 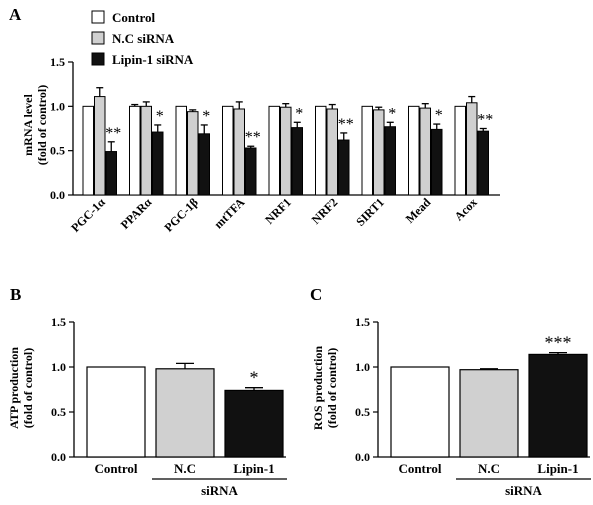 I want to click on panel-b-group-label: siRNA, so click(x=219, y=490).